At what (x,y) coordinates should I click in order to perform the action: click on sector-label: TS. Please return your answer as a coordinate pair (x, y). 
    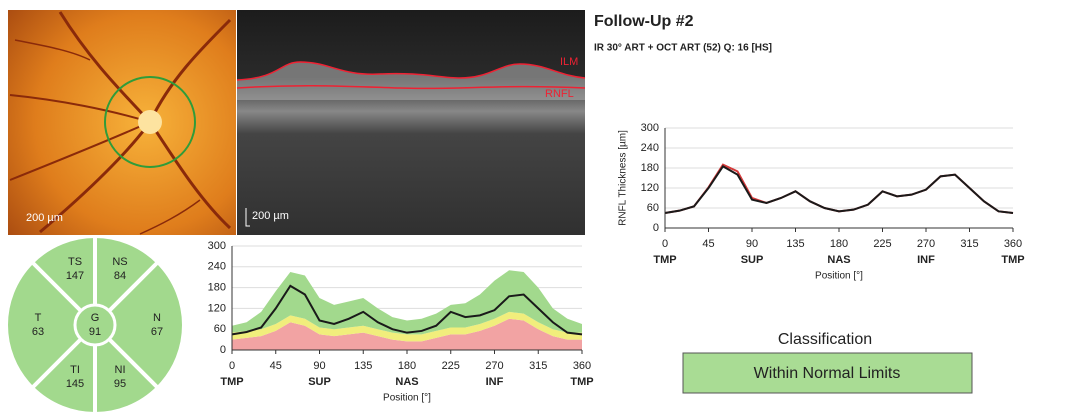
    Looking at the image, I should click on (75, 262).